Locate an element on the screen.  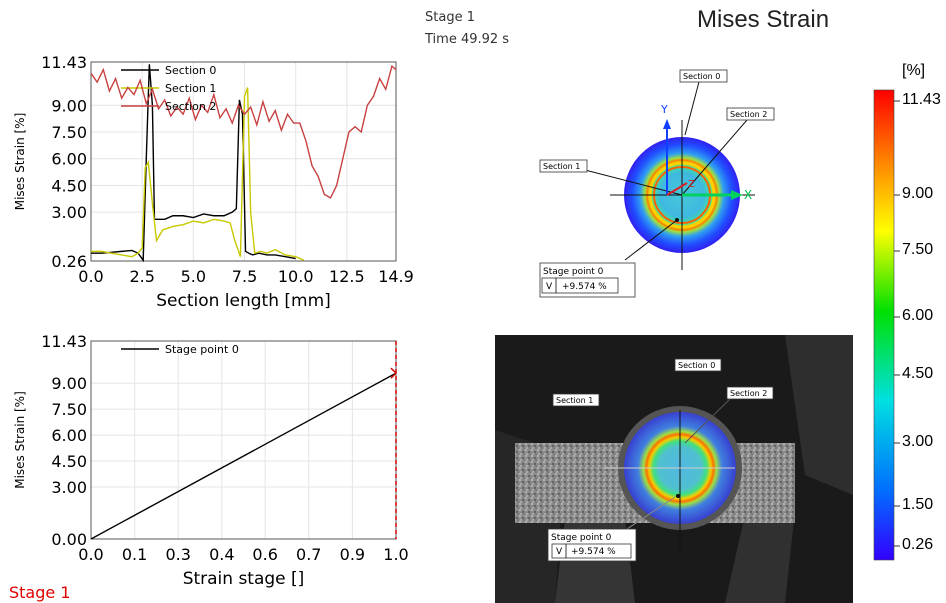
cam-point-key: V is located at coordinates (559, 552).